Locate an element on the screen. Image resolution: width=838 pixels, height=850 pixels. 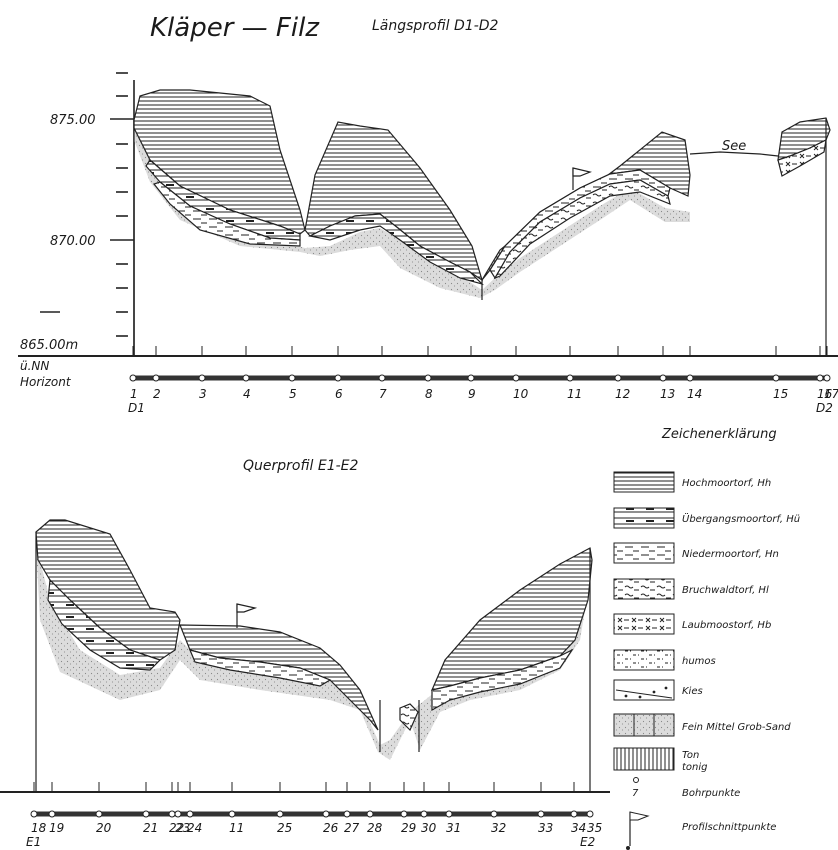
legend-label-kies: Kies is located at coordinates (692, 691).